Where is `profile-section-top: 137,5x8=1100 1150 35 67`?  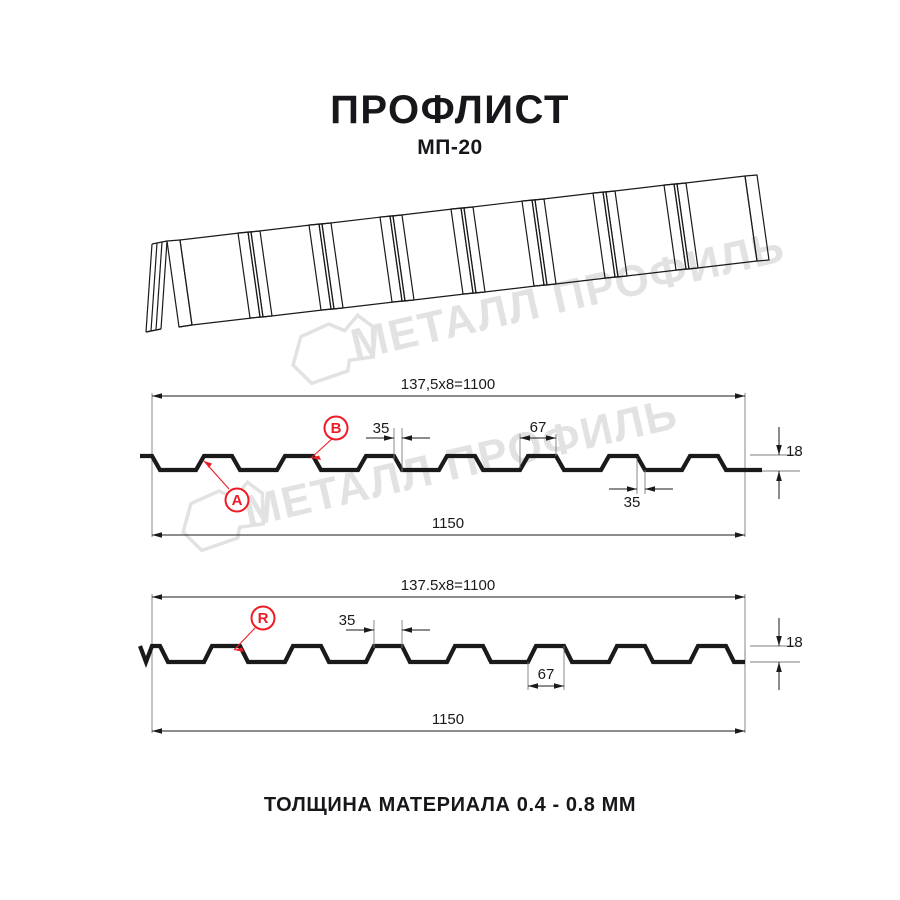
profile-section-top: 137,5x8=1100 1150 35 67 is located at coordinates (471, 457).